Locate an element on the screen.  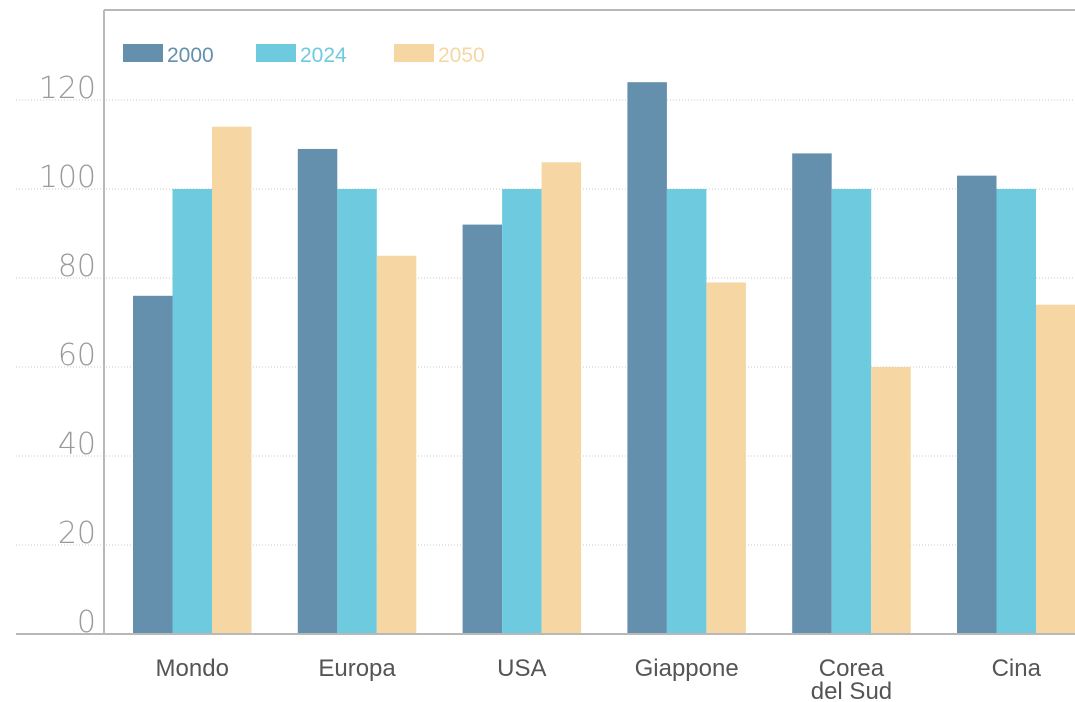
bar-2050-usa is located at coordinates (561, 398).